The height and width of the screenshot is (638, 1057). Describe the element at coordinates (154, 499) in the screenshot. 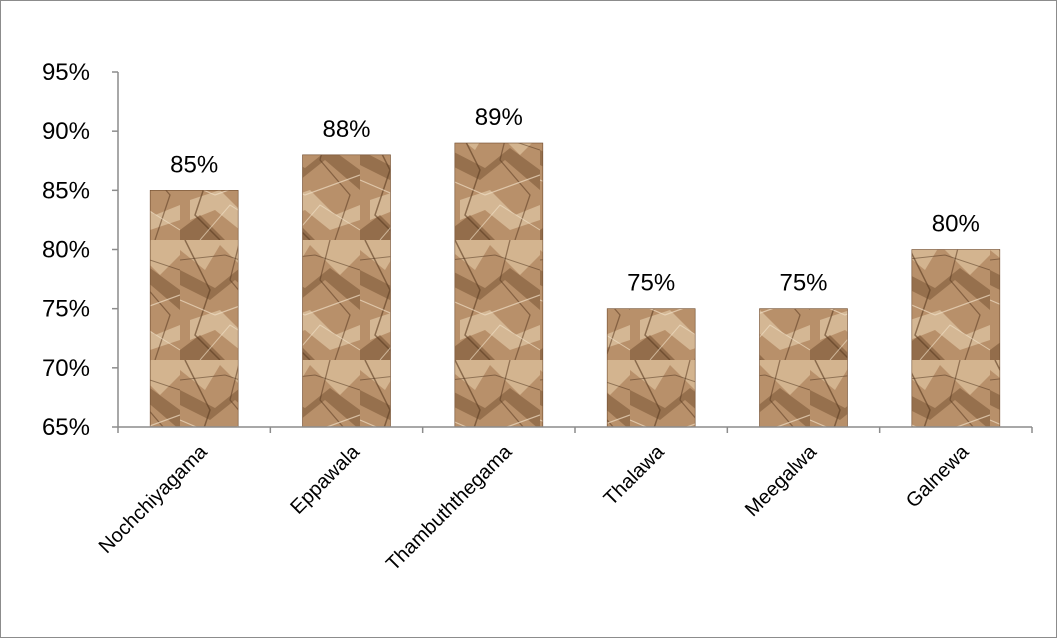

I see `x-category-label: Nochchiyagama` at that location.